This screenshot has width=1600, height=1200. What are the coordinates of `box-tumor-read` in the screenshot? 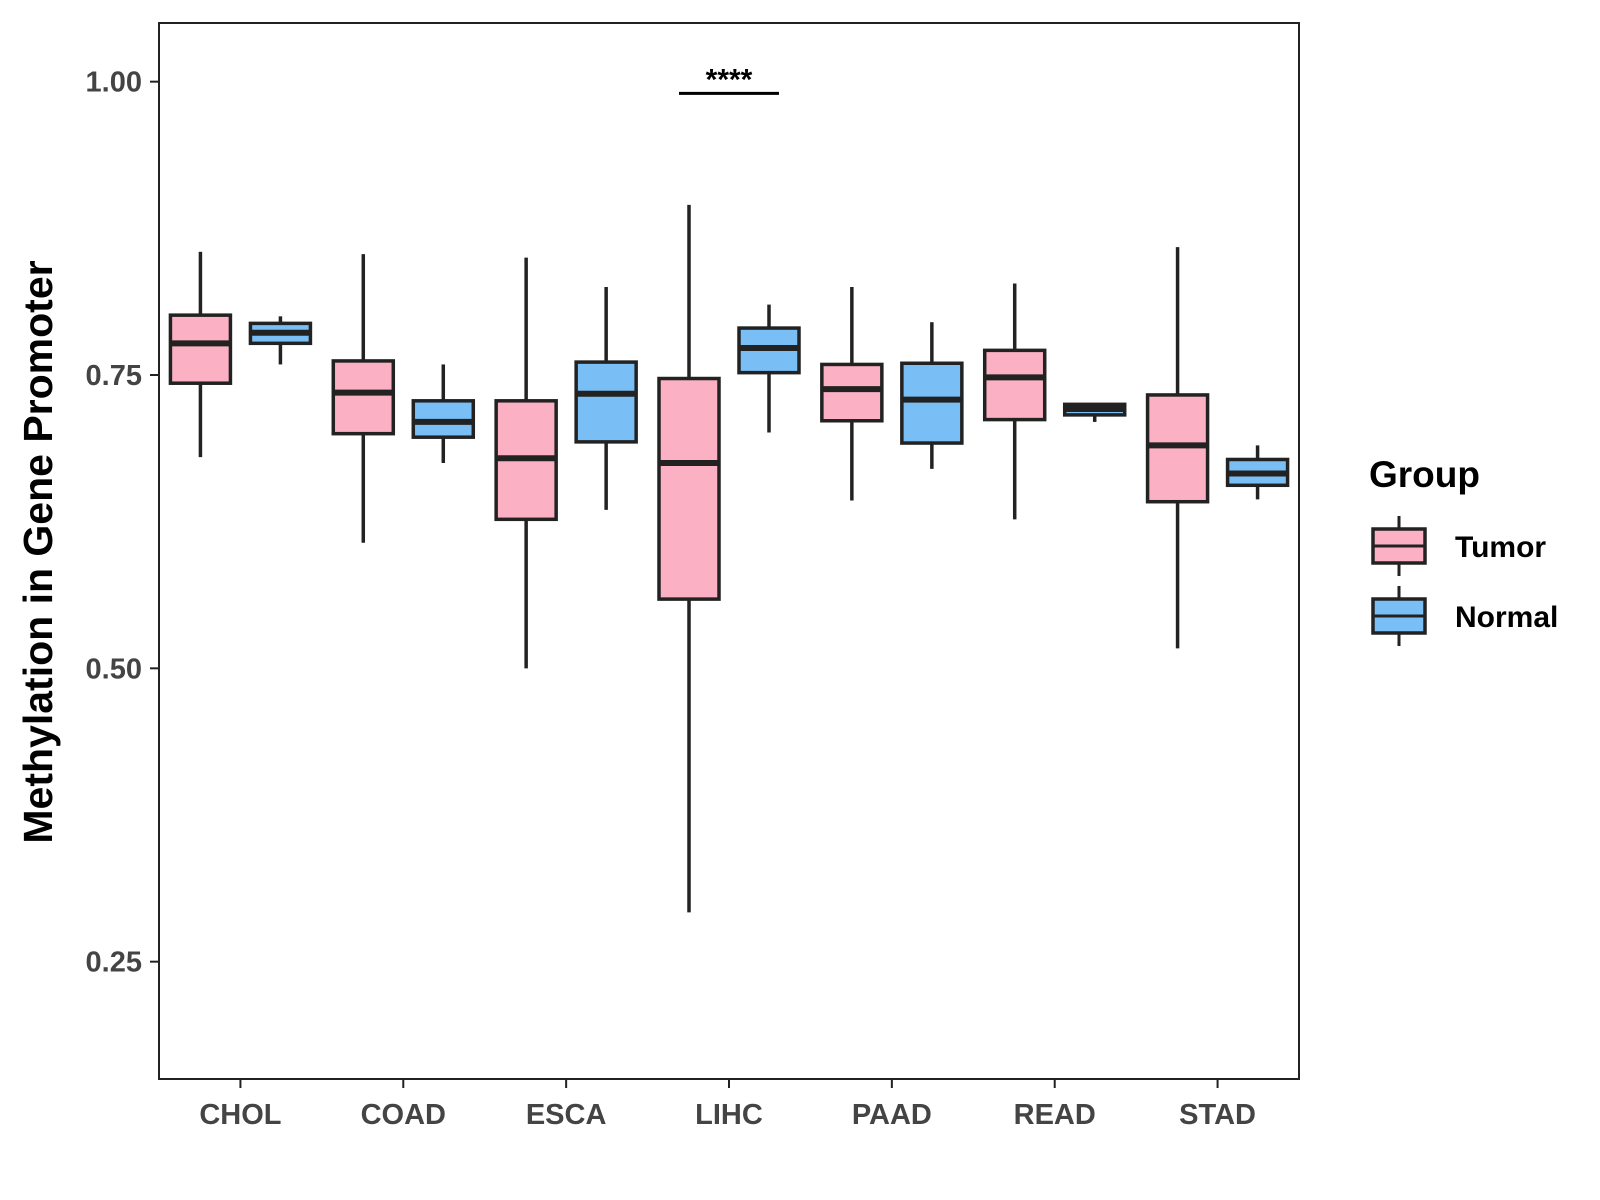 It's located at (1014, 401).